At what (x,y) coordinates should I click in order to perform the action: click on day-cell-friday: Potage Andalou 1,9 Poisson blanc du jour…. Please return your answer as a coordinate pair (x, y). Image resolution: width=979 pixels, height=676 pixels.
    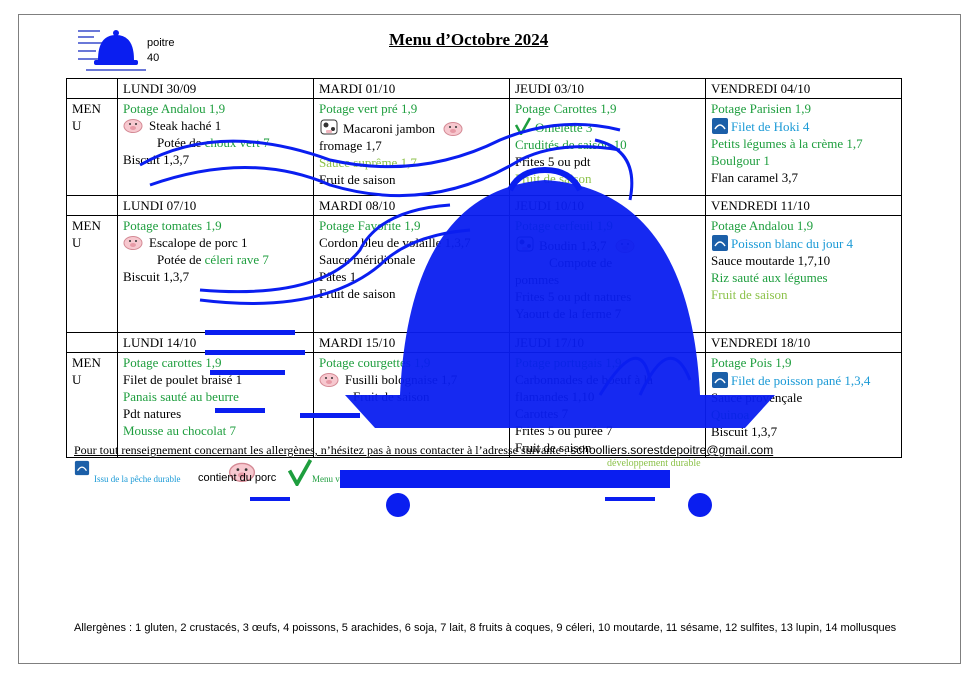
    Looking at the image, I should click on (803, 274).